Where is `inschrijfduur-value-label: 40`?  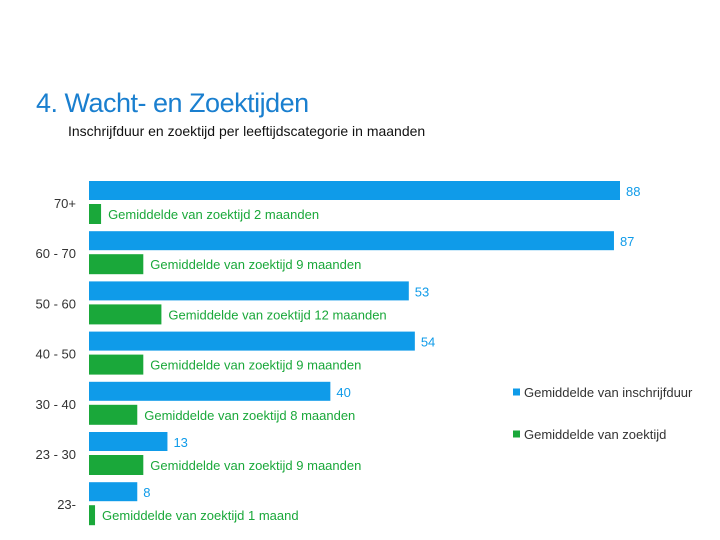 inschrijfduur-value-label: 40 is located at coordinates (343, 392).